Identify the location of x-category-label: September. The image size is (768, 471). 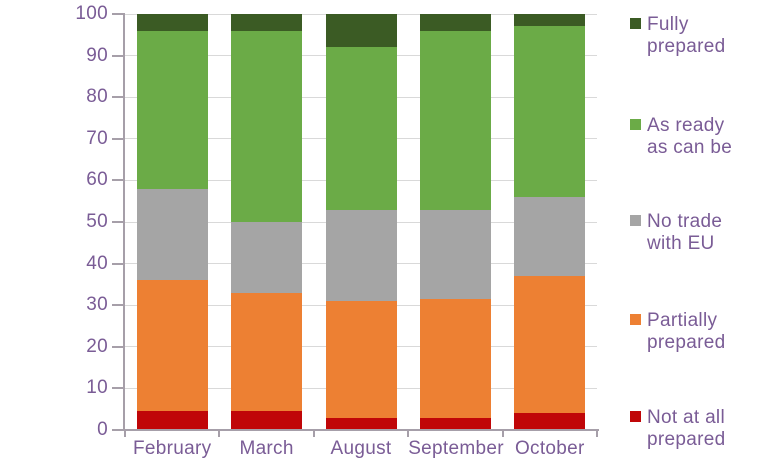
(456, 448).